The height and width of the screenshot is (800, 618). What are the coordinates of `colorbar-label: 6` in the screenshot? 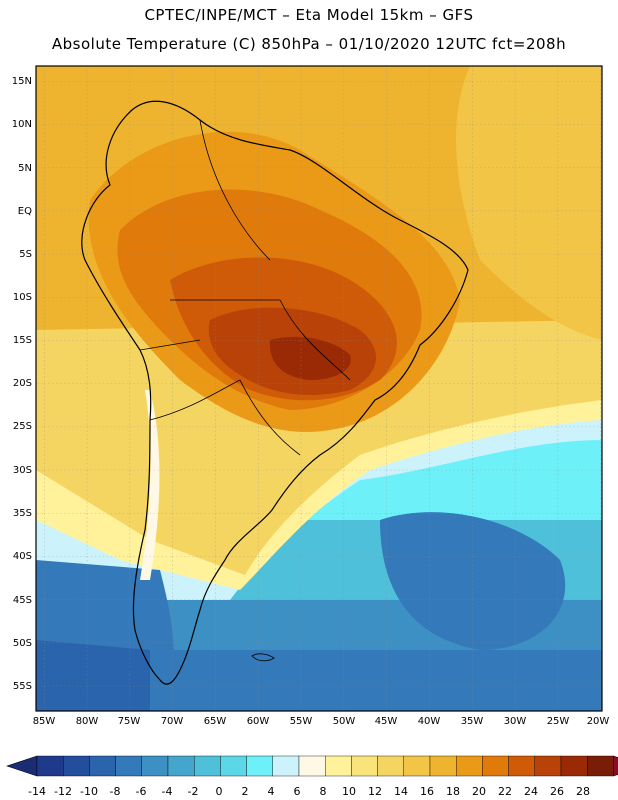 It's located at (297, 791).